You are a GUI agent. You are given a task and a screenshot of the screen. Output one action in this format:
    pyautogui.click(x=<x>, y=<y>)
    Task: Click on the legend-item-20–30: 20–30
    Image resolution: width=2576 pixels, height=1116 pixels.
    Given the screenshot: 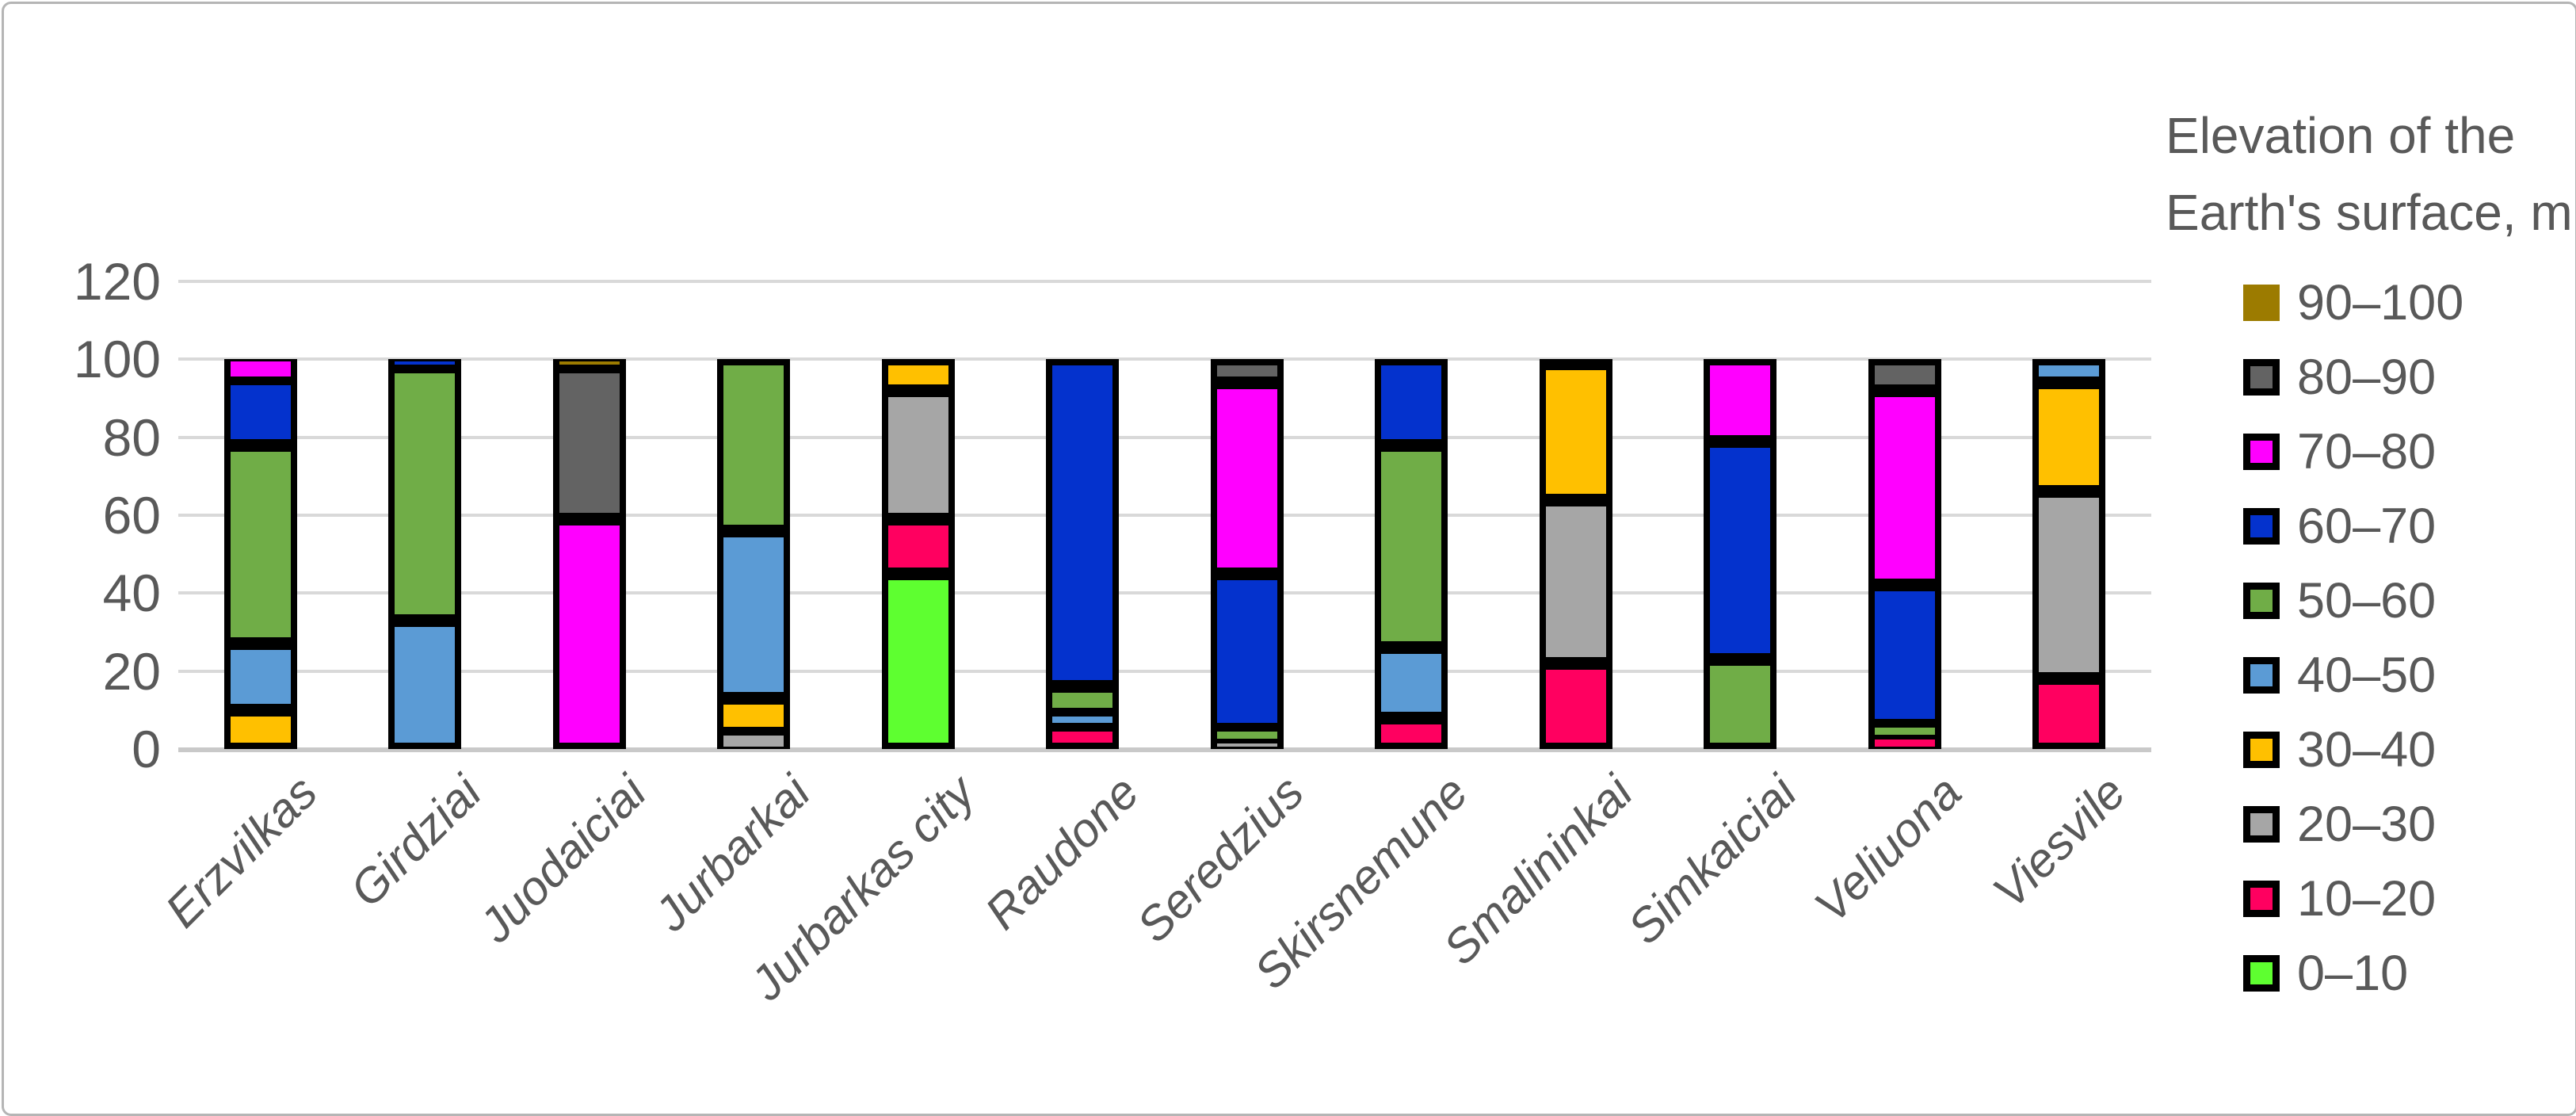 What is the action you would take?
    pyautogui.click(x=2408, y=824)
    